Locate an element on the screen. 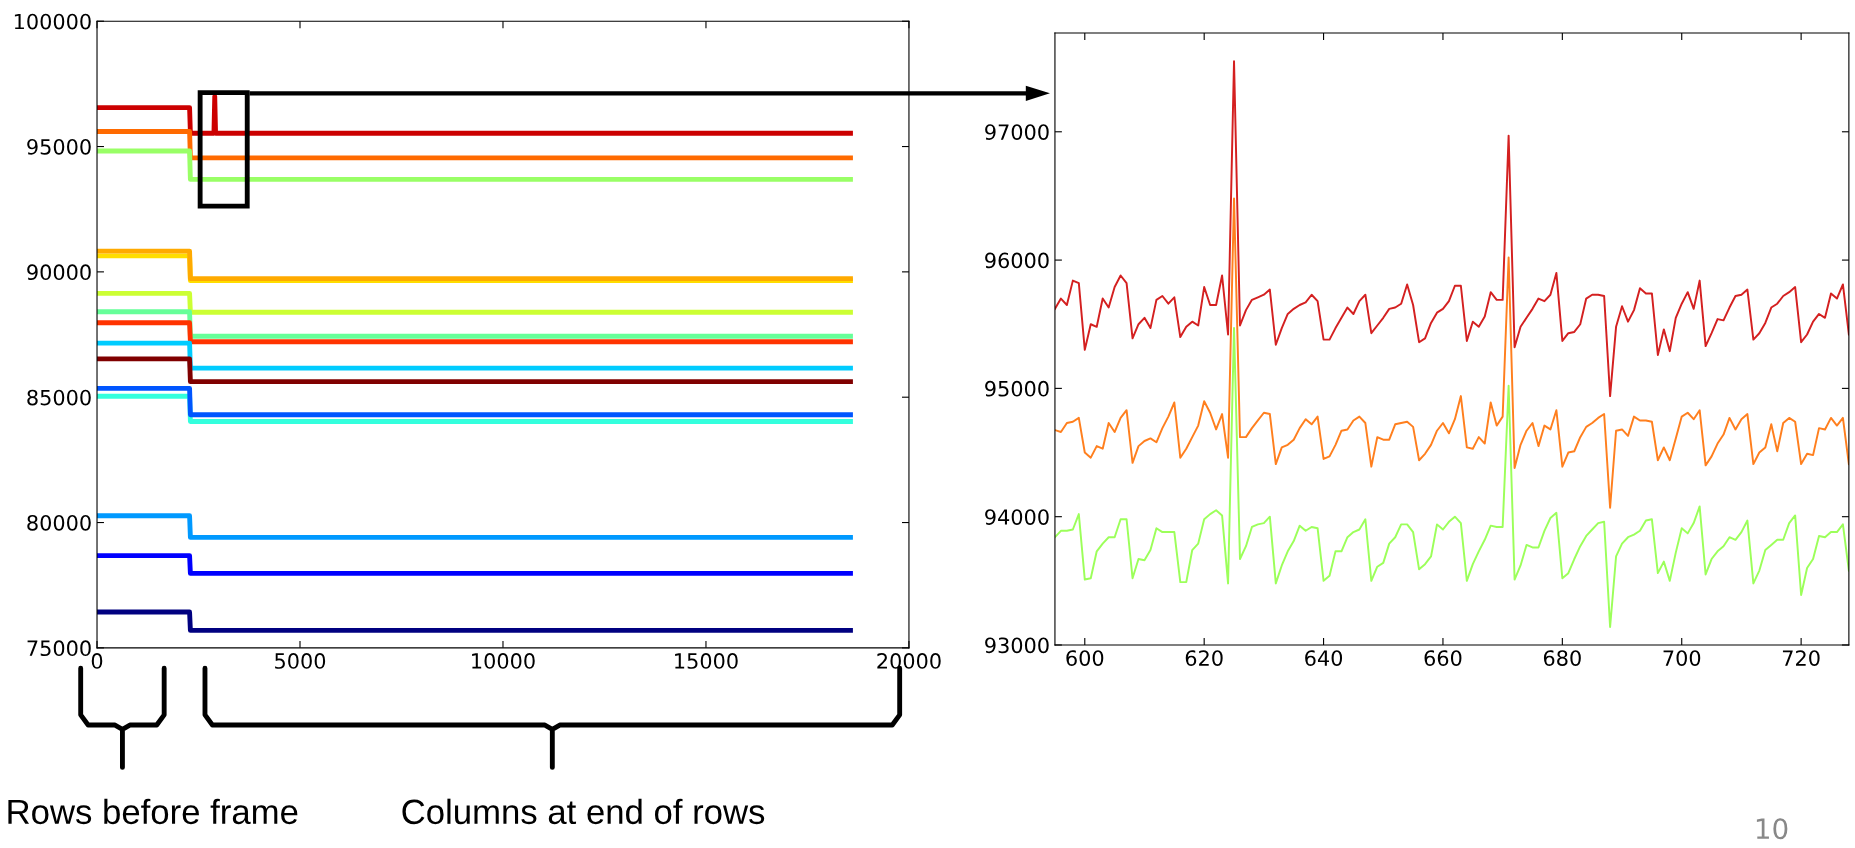 The height and width of the screenshot is (848, 1855). y-tick-label: 100000 is located at coordinates (52, 21).